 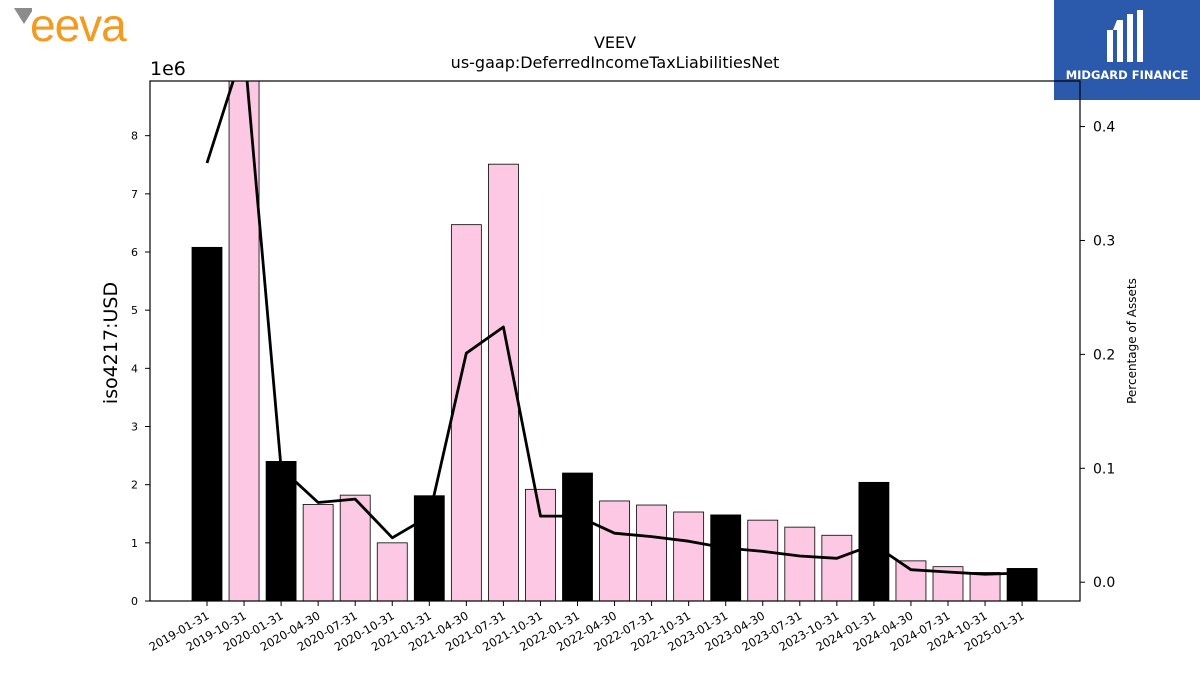 What do you see at coordinates (134, 136) in the screenshot?
I see `y-tick-label: 8` at bounding box center [134, 136].